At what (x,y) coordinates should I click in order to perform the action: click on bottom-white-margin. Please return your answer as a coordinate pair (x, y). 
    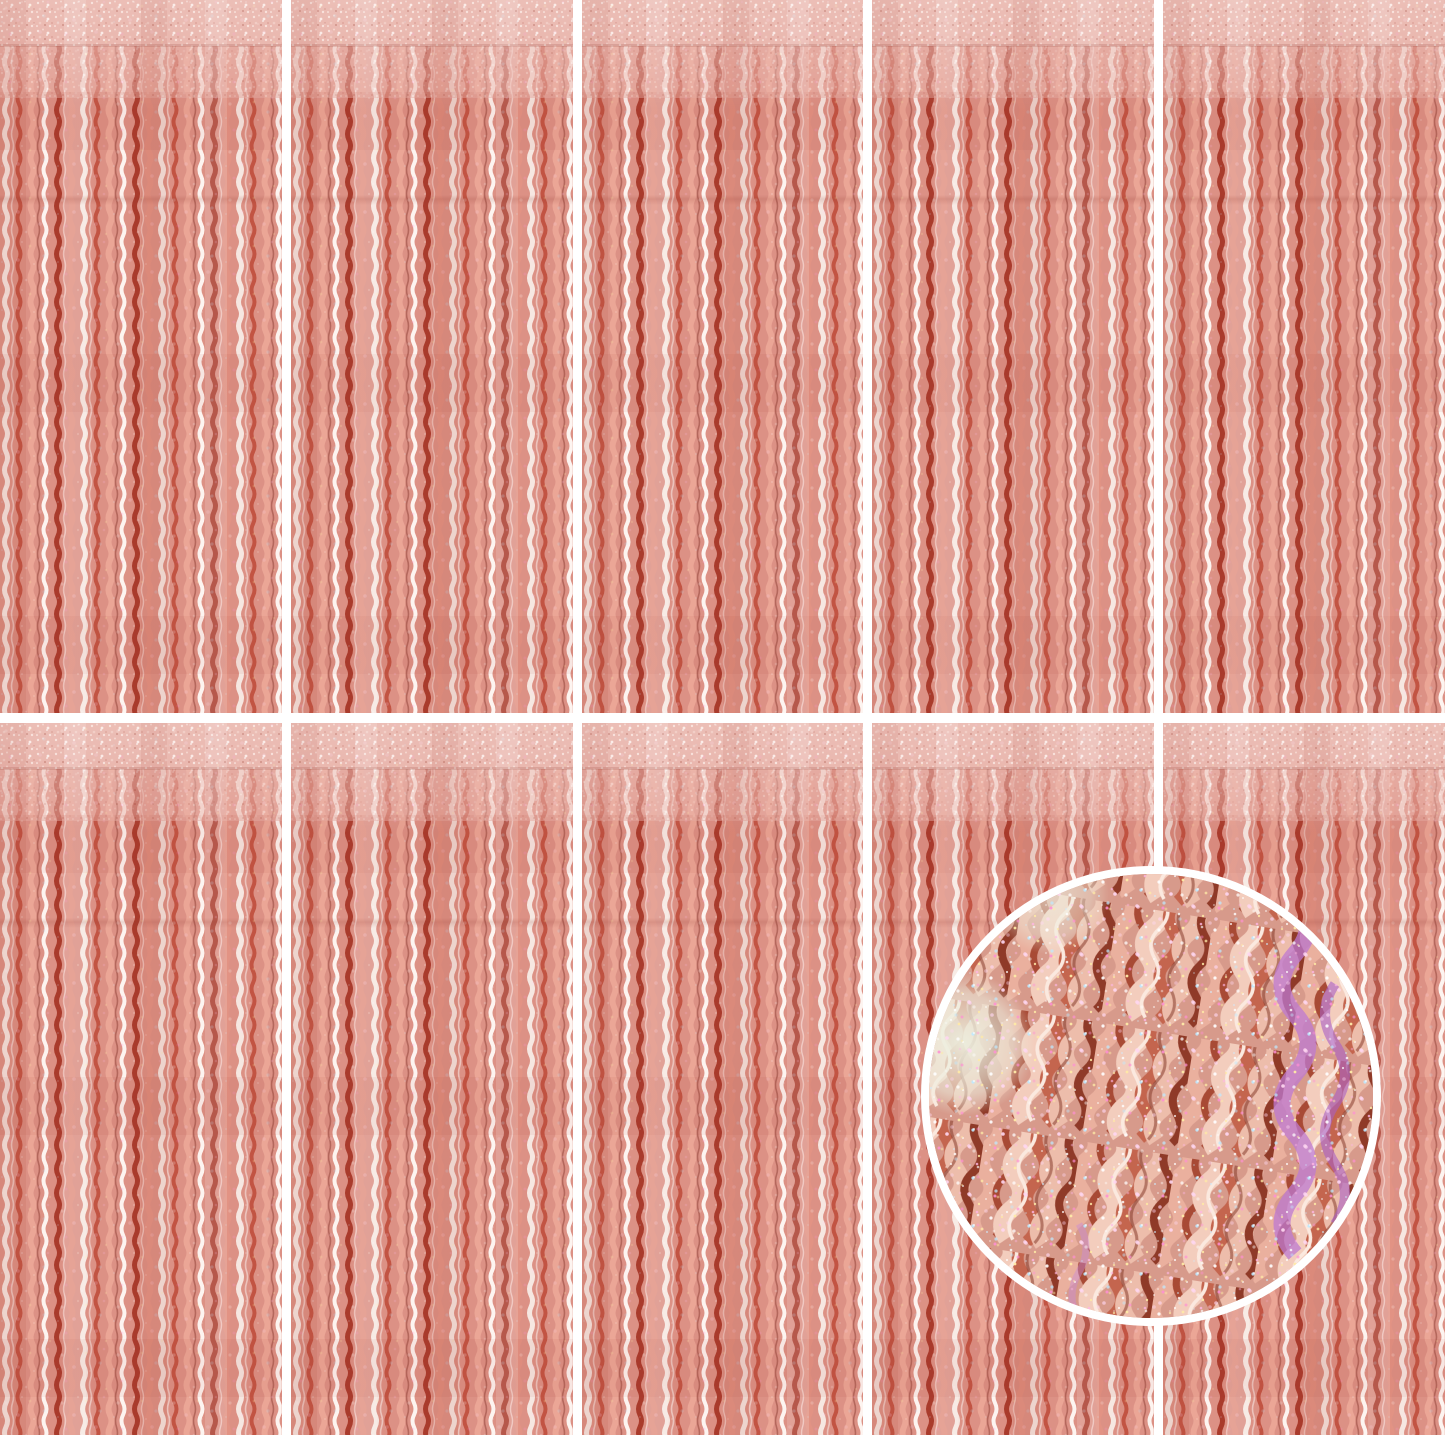
    Looking at the image, I should click on (722, 1439).